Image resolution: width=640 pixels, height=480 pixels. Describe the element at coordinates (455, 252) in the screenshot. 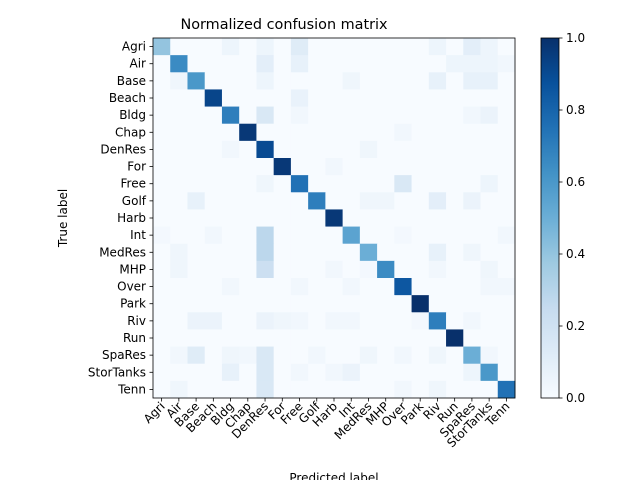

I see `cell-MedRes-Run` at that location.